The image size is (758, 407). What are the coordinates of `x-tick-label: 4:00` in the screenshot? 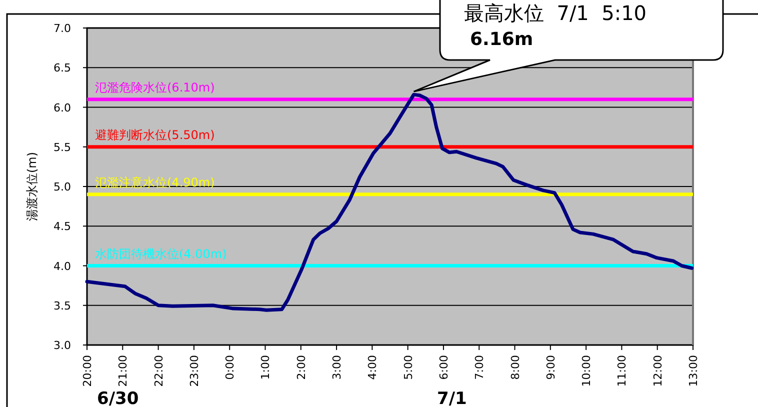 It's located at (373, 367).